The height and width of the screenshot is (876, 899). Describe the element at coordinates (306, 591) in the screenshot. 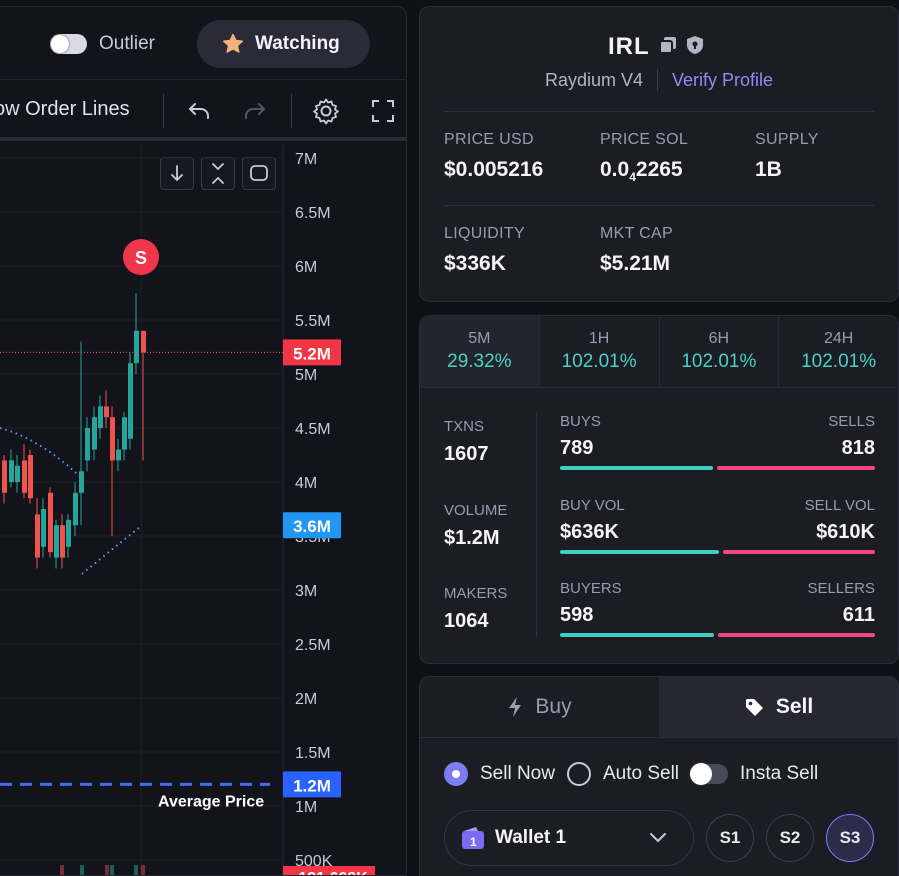

I see `y-tick-label: 3M` at that location.